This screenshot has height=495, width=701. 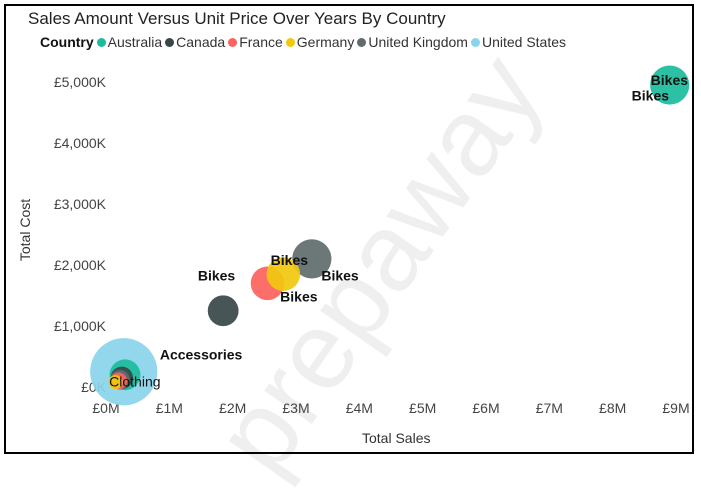 What do you see at coordinates (232, 408) in the screenshot?
I see `x-tick-label: £2M` at bounding box center [232, 408].